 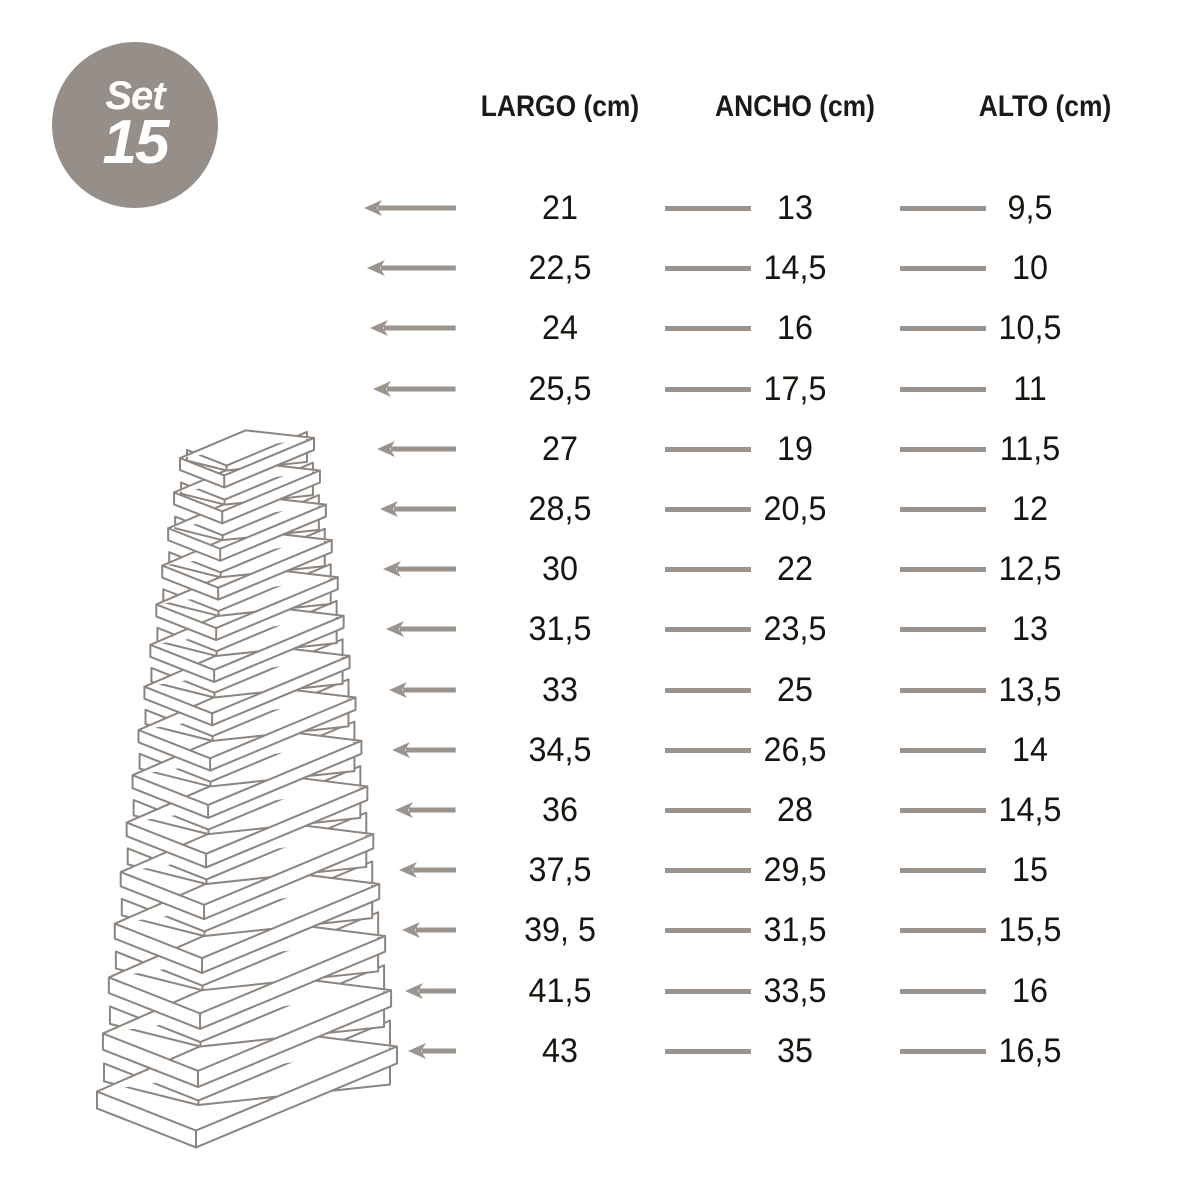 I want to click on column-header-alto: ALTO (cm), so click(x=1045, y=106).